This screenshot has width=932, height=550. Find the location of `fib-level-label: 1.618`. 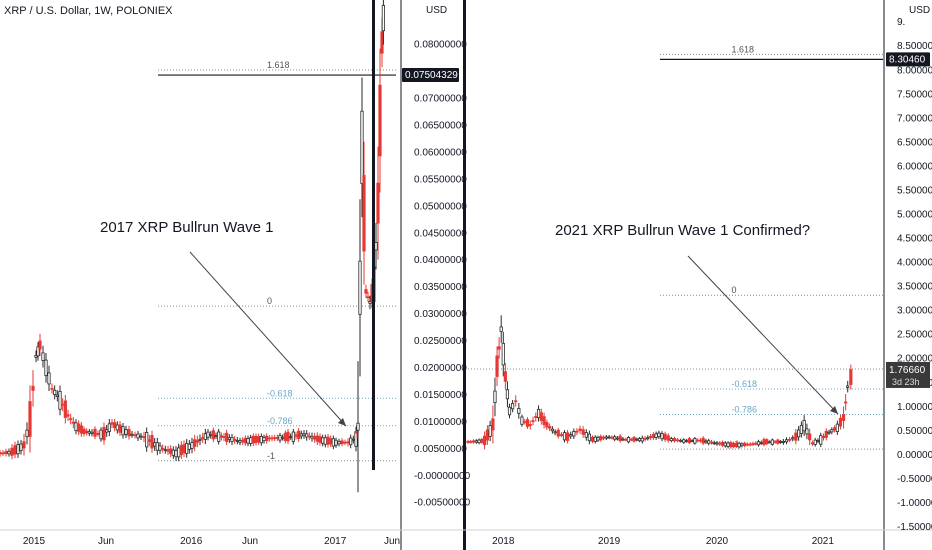

fib-level-label: 1.618 is located at coordinates (743, 49).